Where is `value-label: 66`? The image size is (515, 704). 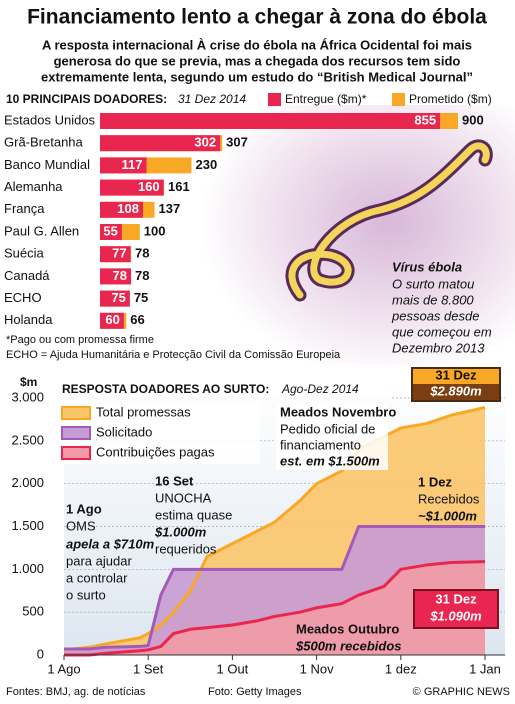
value-label: 66 is located at coordinates (137, 319).